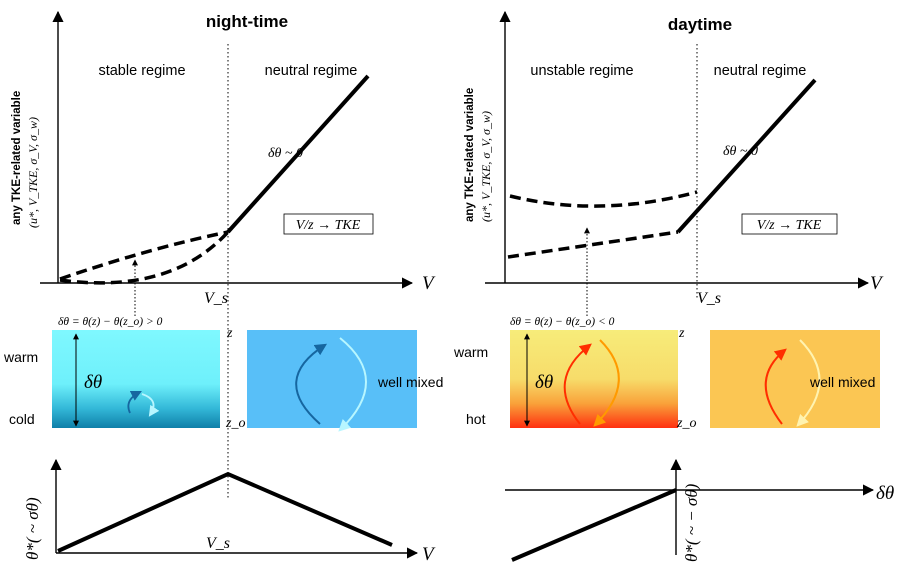 The width and height of the screenshot is (916, 566). Describe the element at coordinates (709, 298) in the screenshot. I see `day-vs-label: V_s` at that location.